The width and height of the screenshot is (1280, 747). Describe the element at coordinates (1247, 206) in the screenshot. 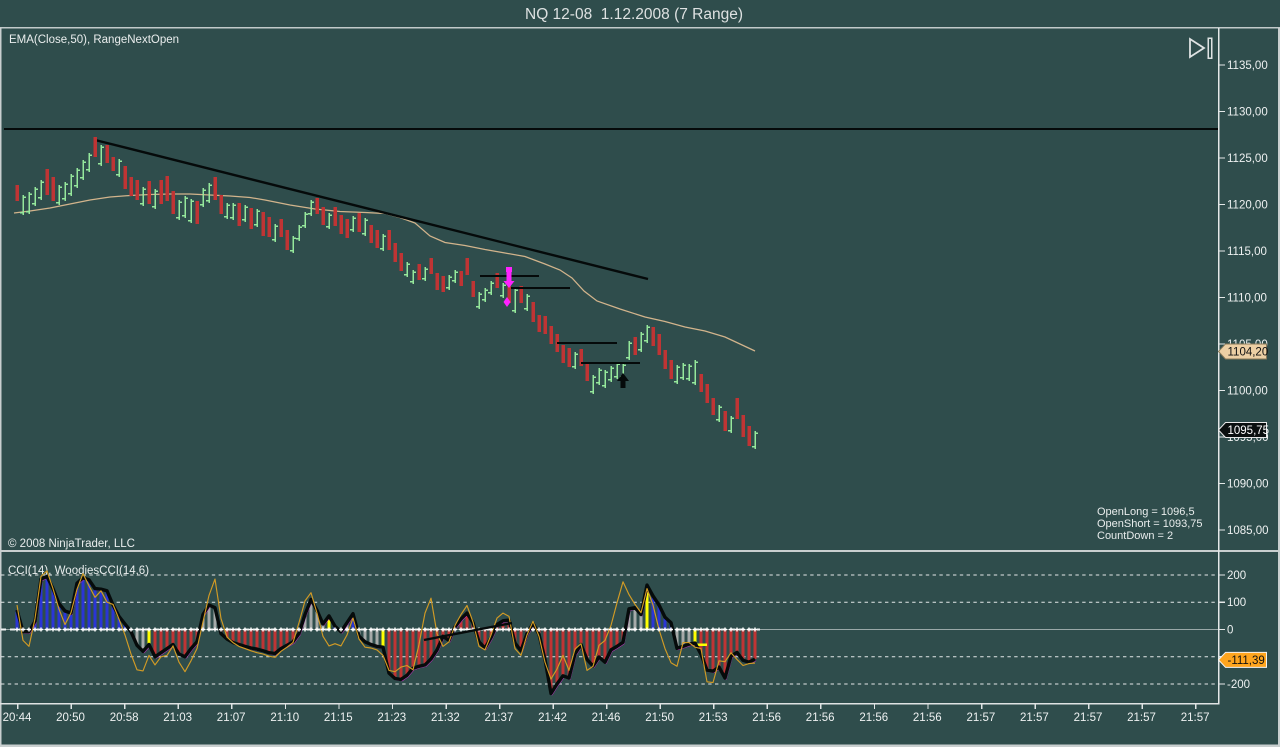

I see `svg-text: 1120,00` at that location.